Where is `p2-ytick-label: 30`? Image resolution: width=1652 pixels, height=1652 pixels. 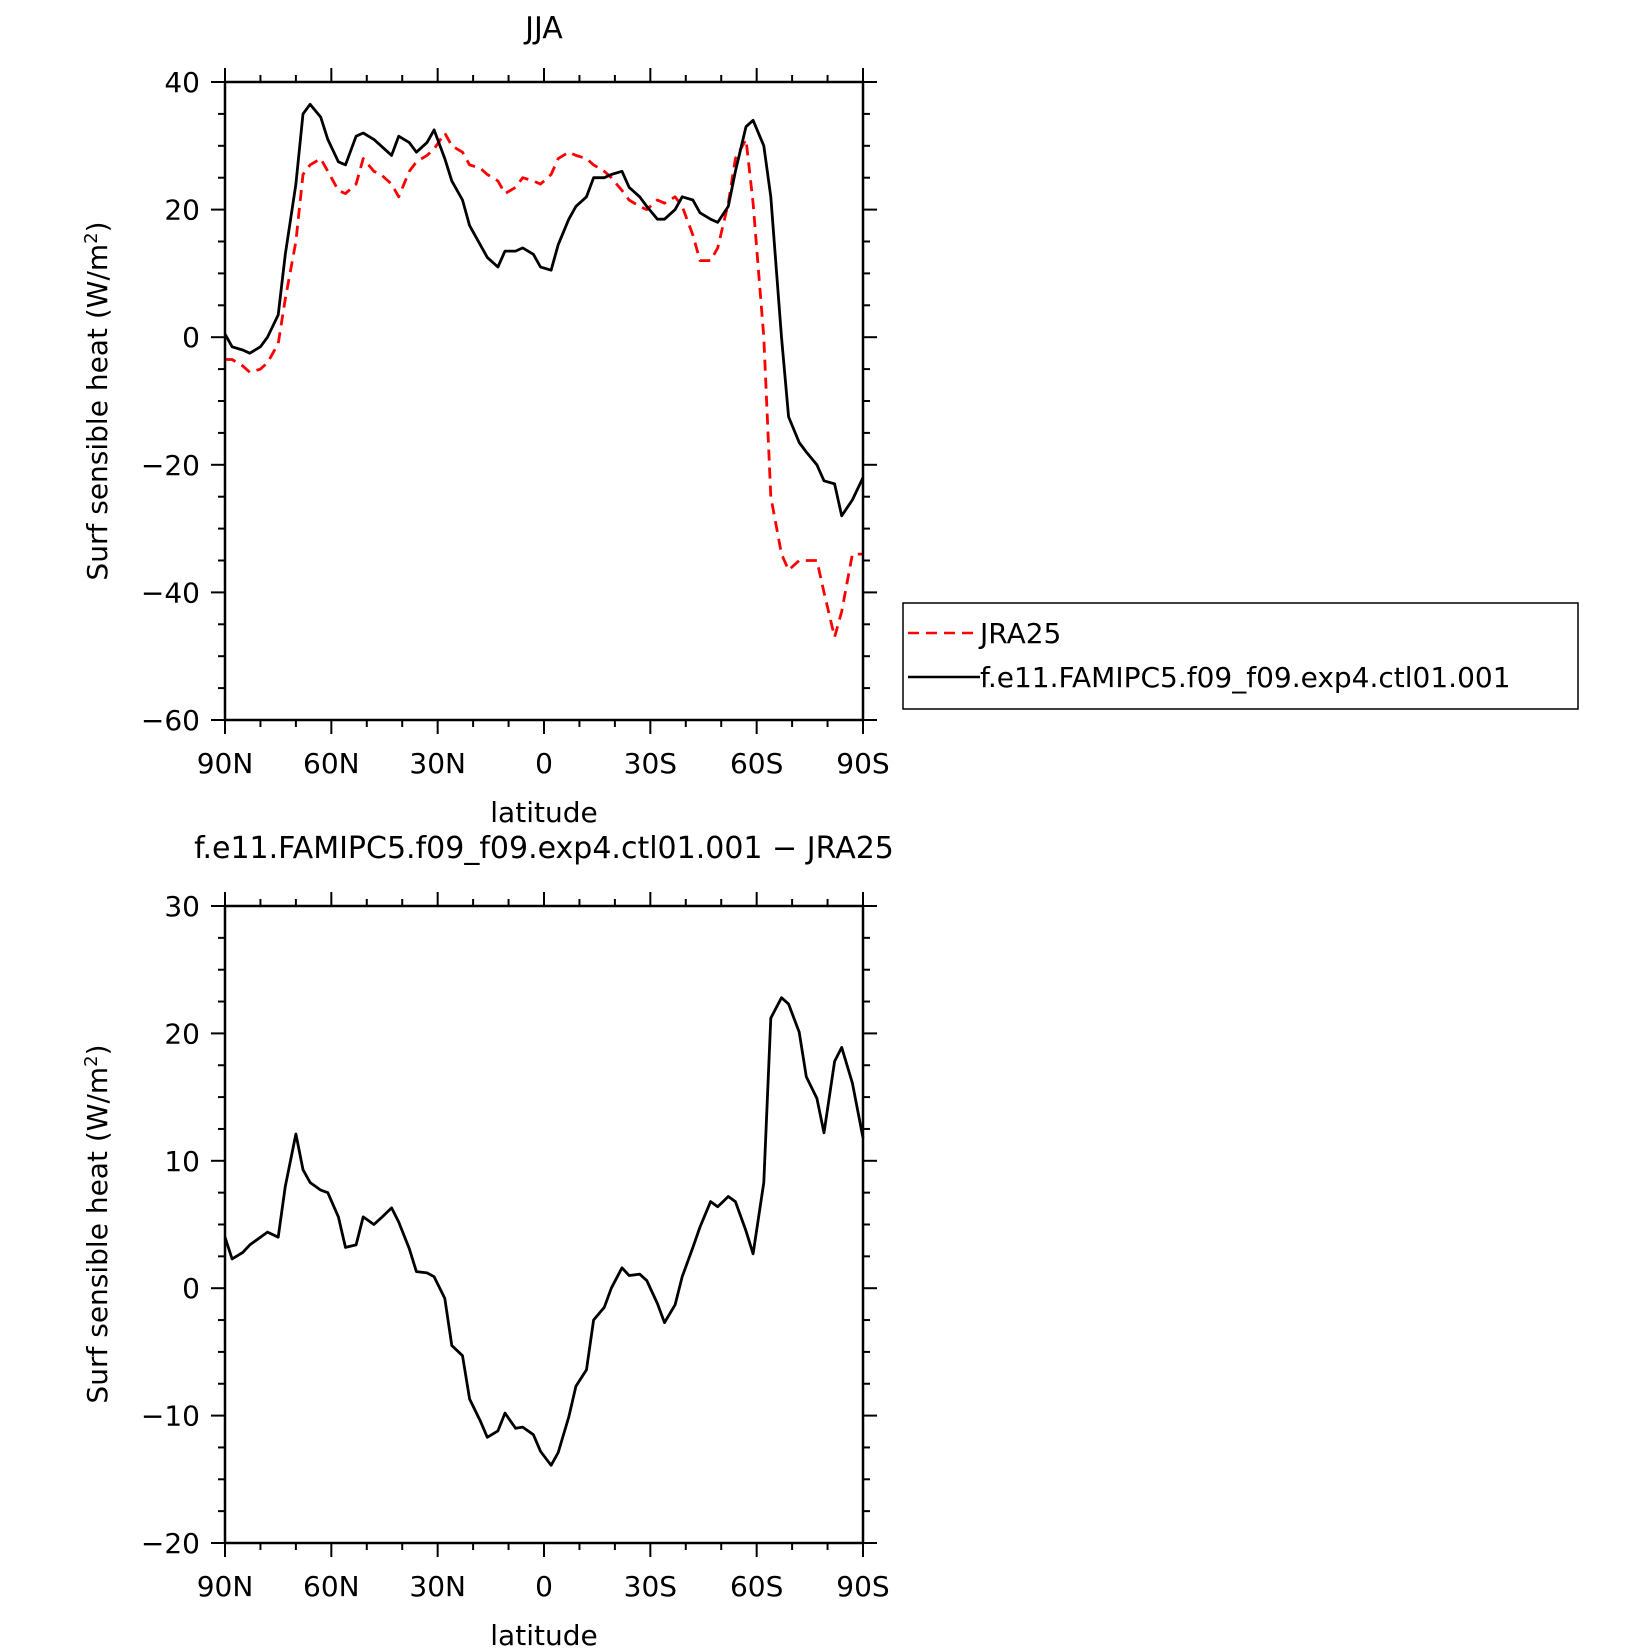 p2-ytick-label: 30 is located at coordinates (182, 906).